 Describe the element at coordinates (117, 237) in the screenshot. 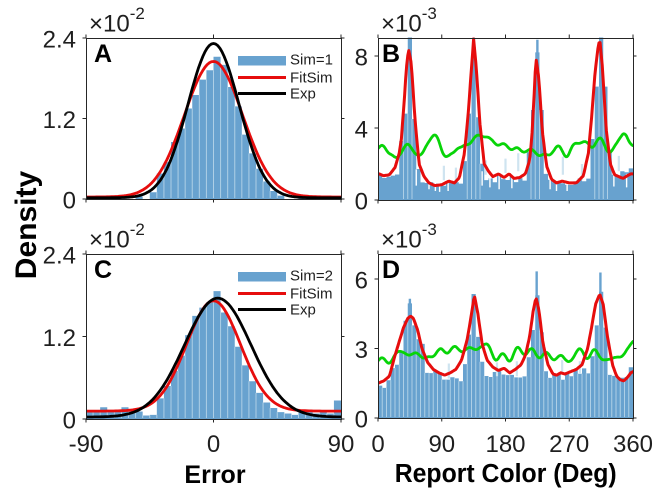

I see `svg-text: ×10⁻²` at that location.